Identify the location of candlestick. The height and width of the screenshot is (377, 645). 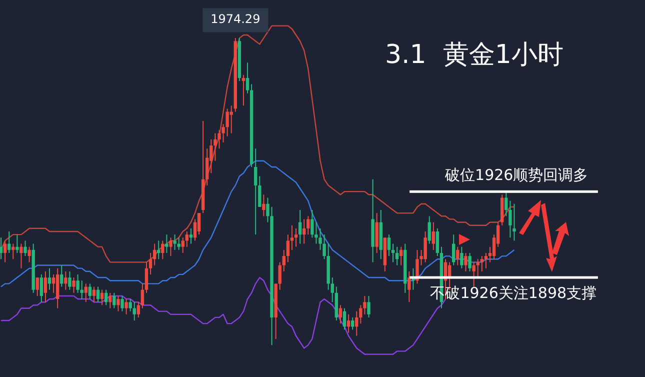
(514, 222).